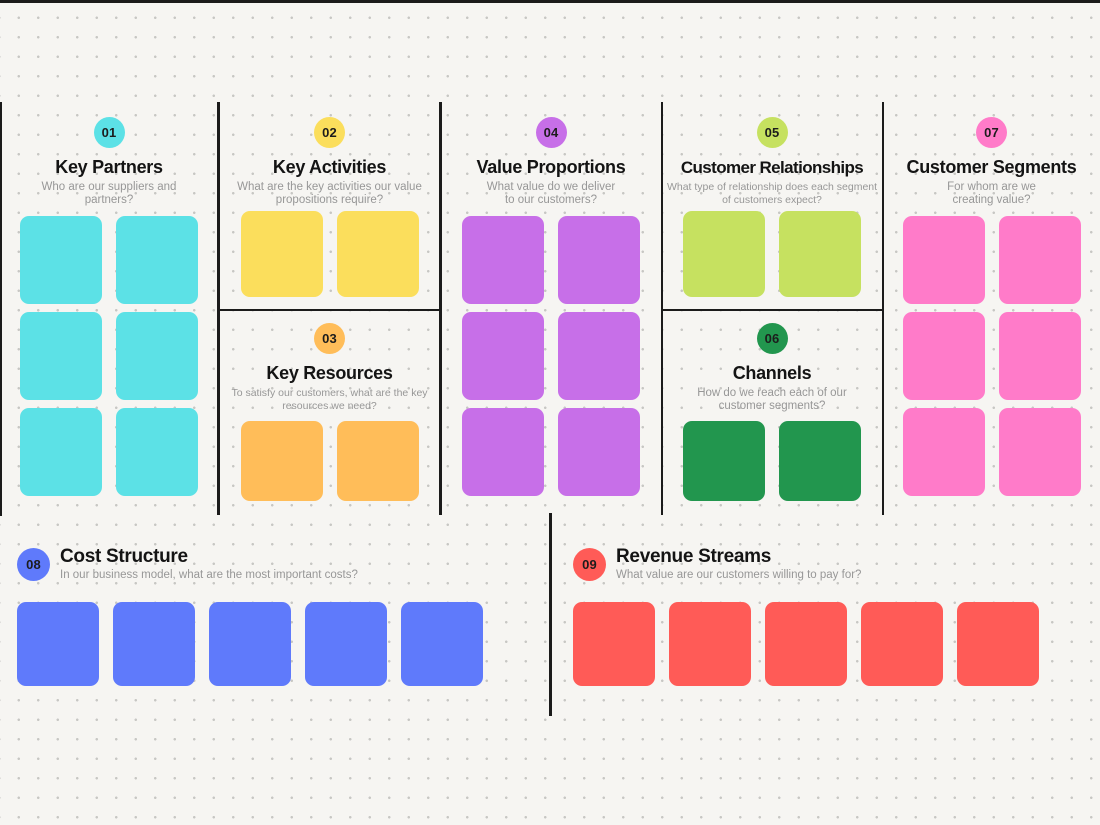 This screenshot has width=1100, height=825. Describe the element at coordinates (33, 564) in the screenshot. I see `section-number-badge: 08` at that location.